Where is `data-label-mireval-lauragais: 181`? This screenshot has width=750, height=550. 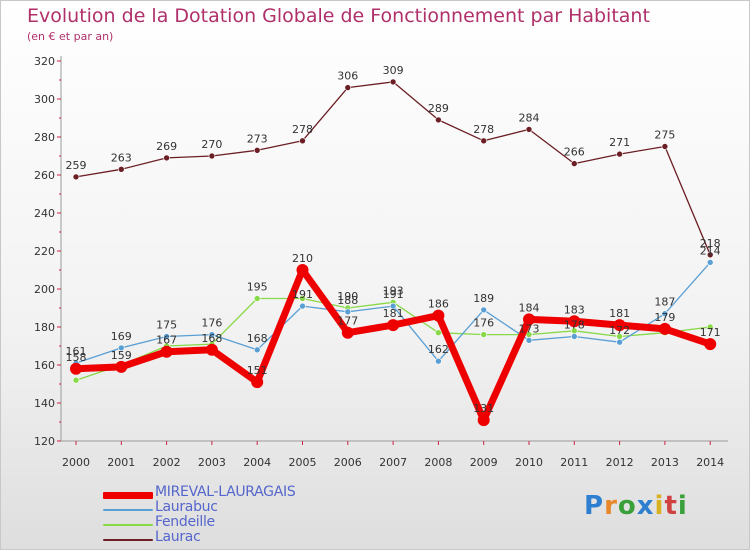
data-label-mireval-lauragais: 181 is located at coordinates (619, 313).